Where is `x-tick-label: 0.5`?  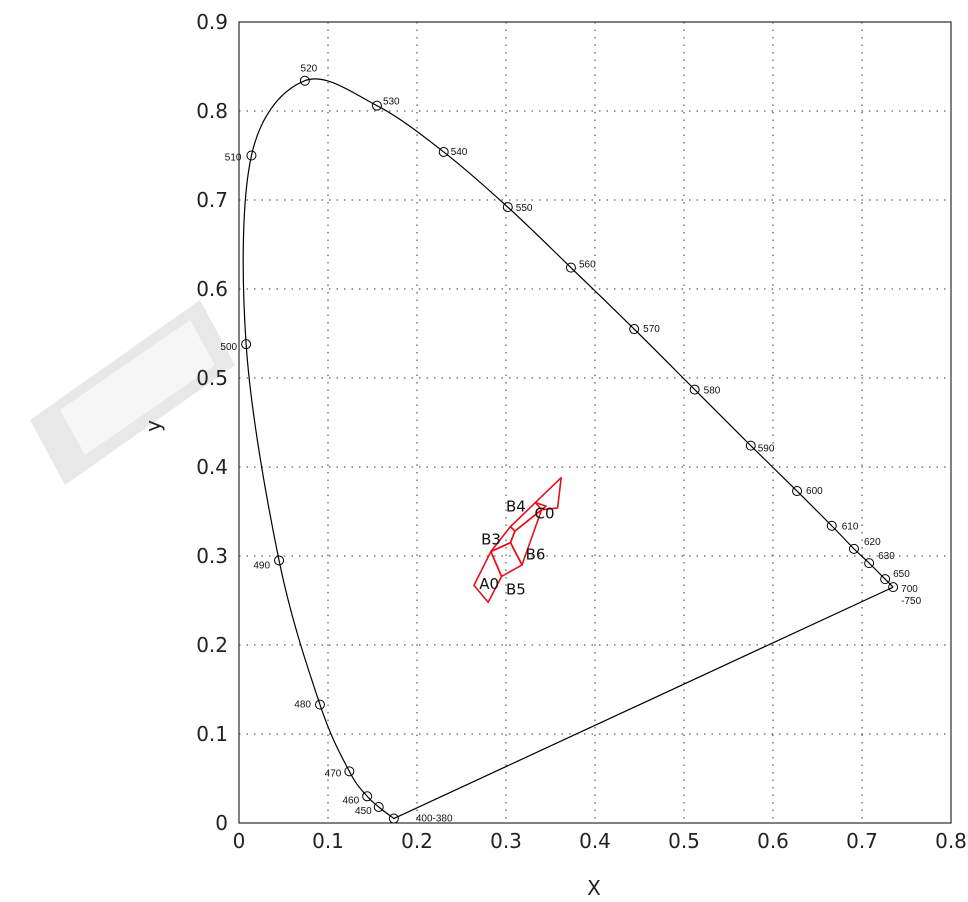
x-tick-label: 0.5 is located at coordinates (684, 841).